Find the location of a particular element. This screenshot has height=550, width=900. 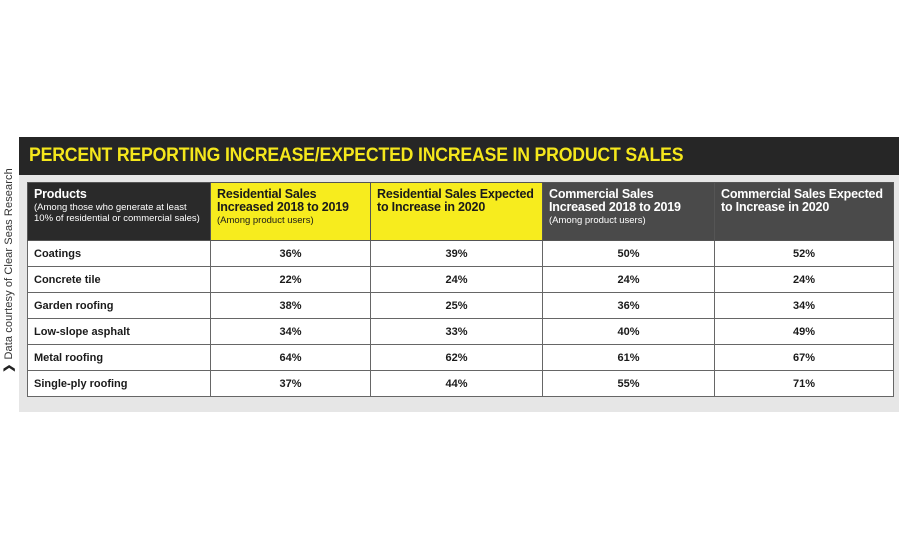

table-cell: 22% is located at coordinates (290, 279).